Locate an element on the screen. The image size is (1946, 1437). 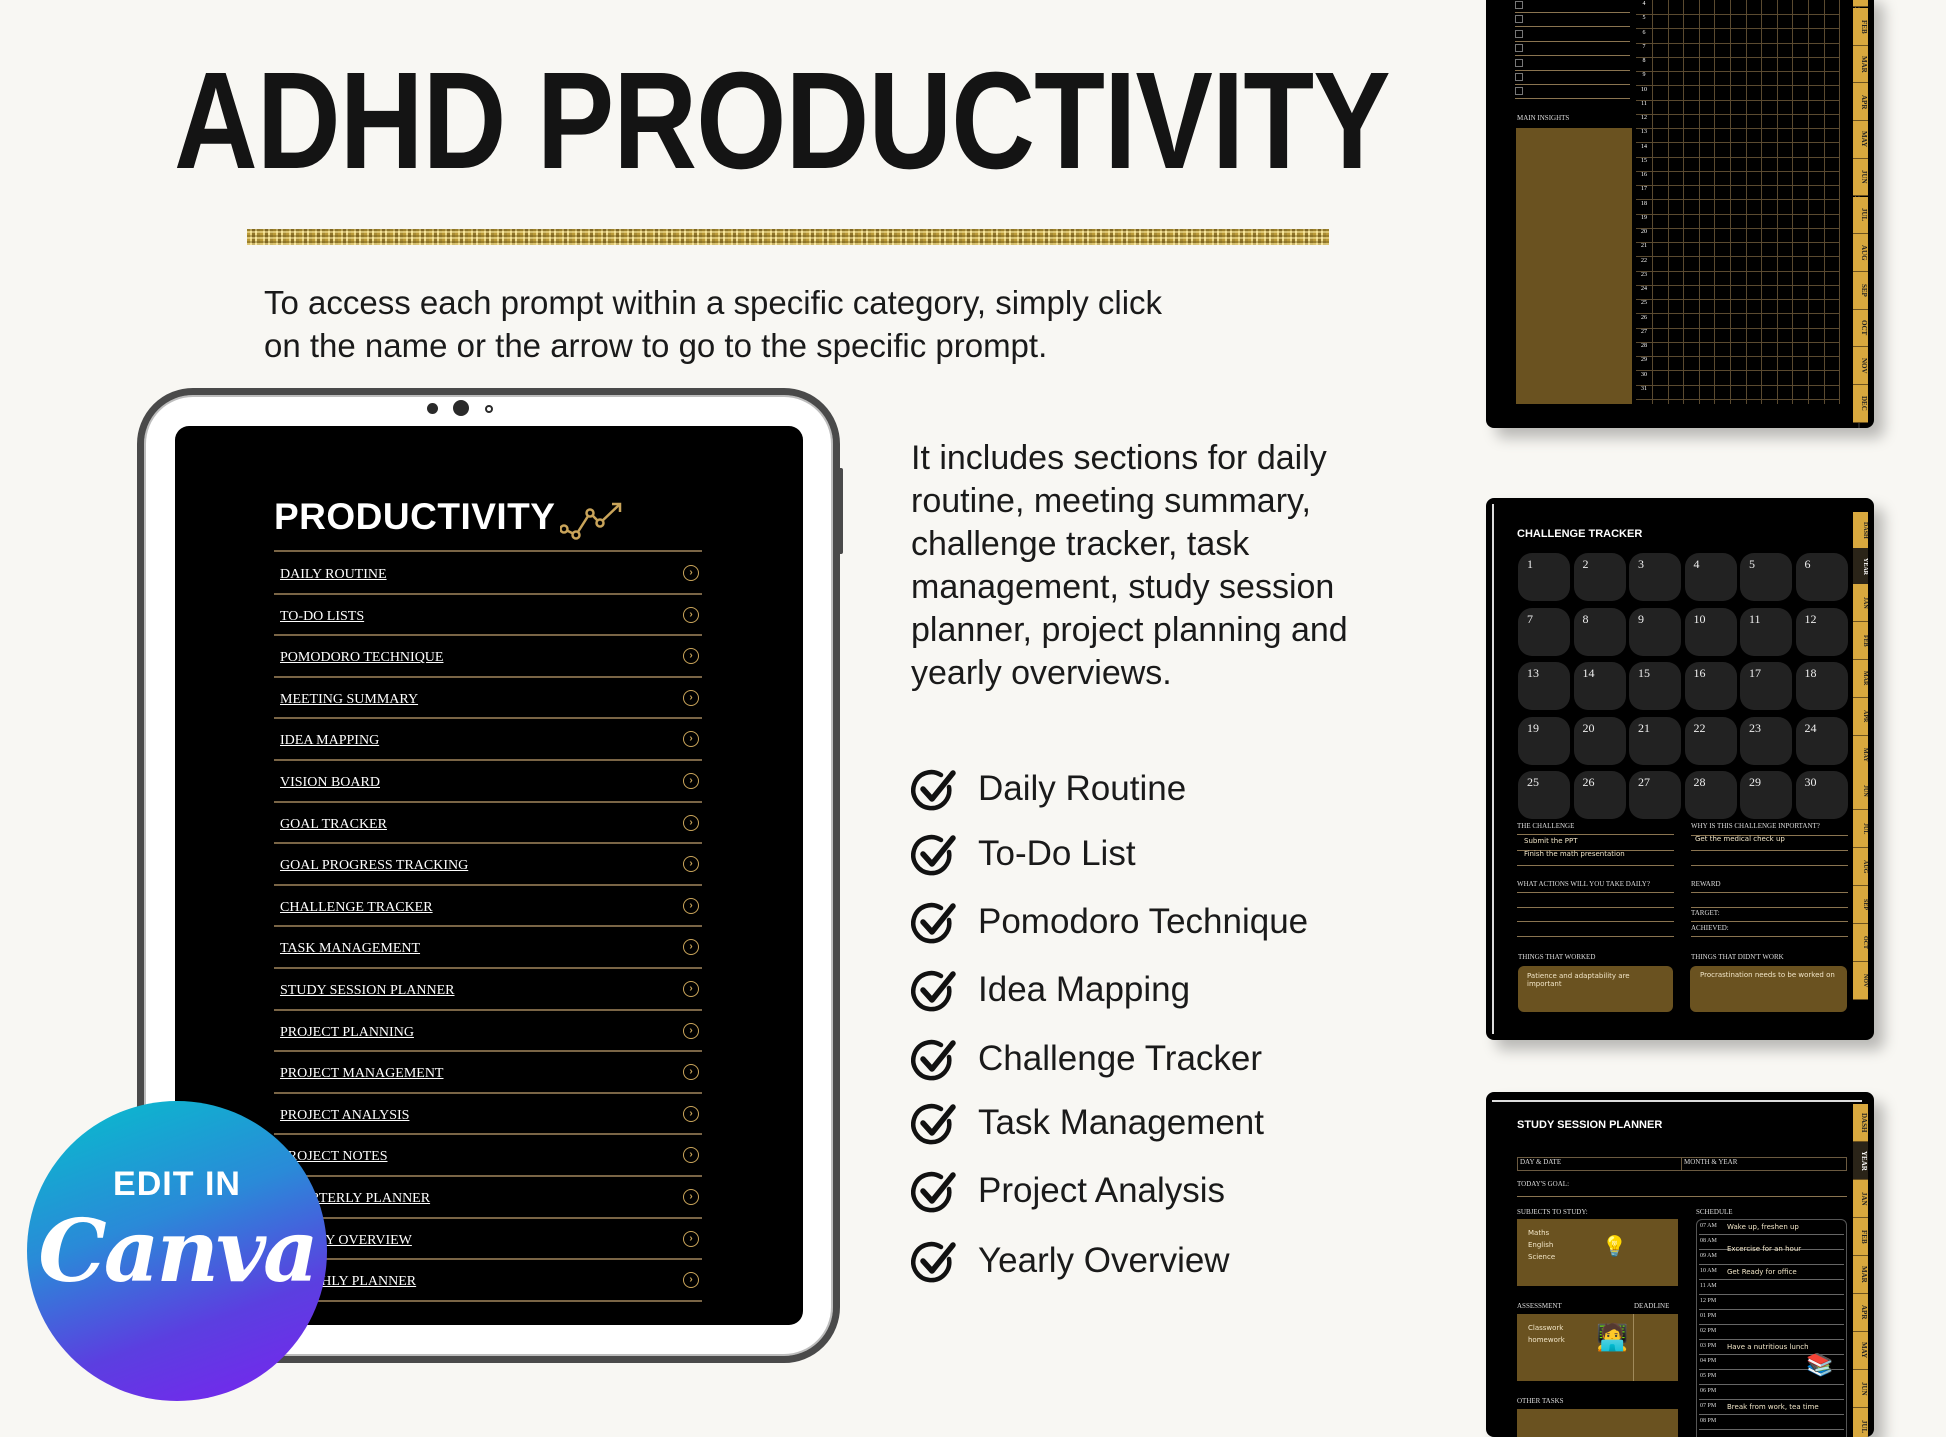
menu-item-daily-routine: DAILY ROUTINE is located at coordinates (333, 574).